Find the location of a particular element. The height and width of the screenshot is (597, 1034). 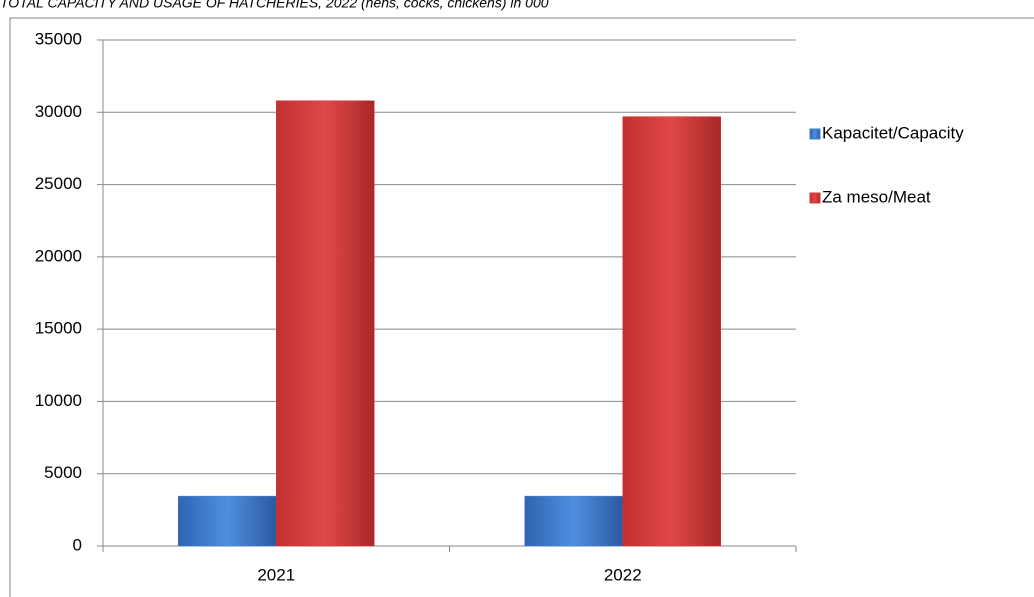

x-tick-label: 2022 is located at coordinates (623, 574).